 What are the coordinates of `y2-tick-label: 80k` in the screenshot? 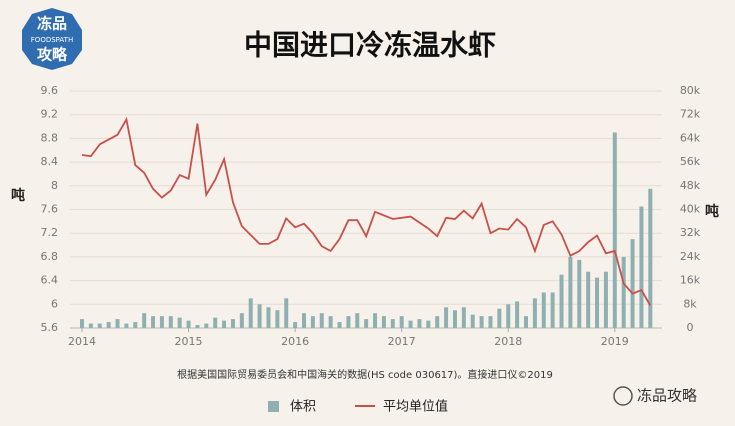 It's located at (690, 90).